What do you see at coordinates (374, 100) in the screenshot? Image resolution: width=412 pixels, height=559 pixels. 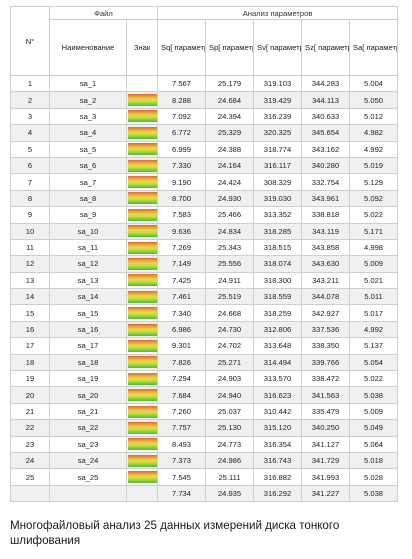 I see `cell-sa: 5.050` at bounding box center [374, 100].